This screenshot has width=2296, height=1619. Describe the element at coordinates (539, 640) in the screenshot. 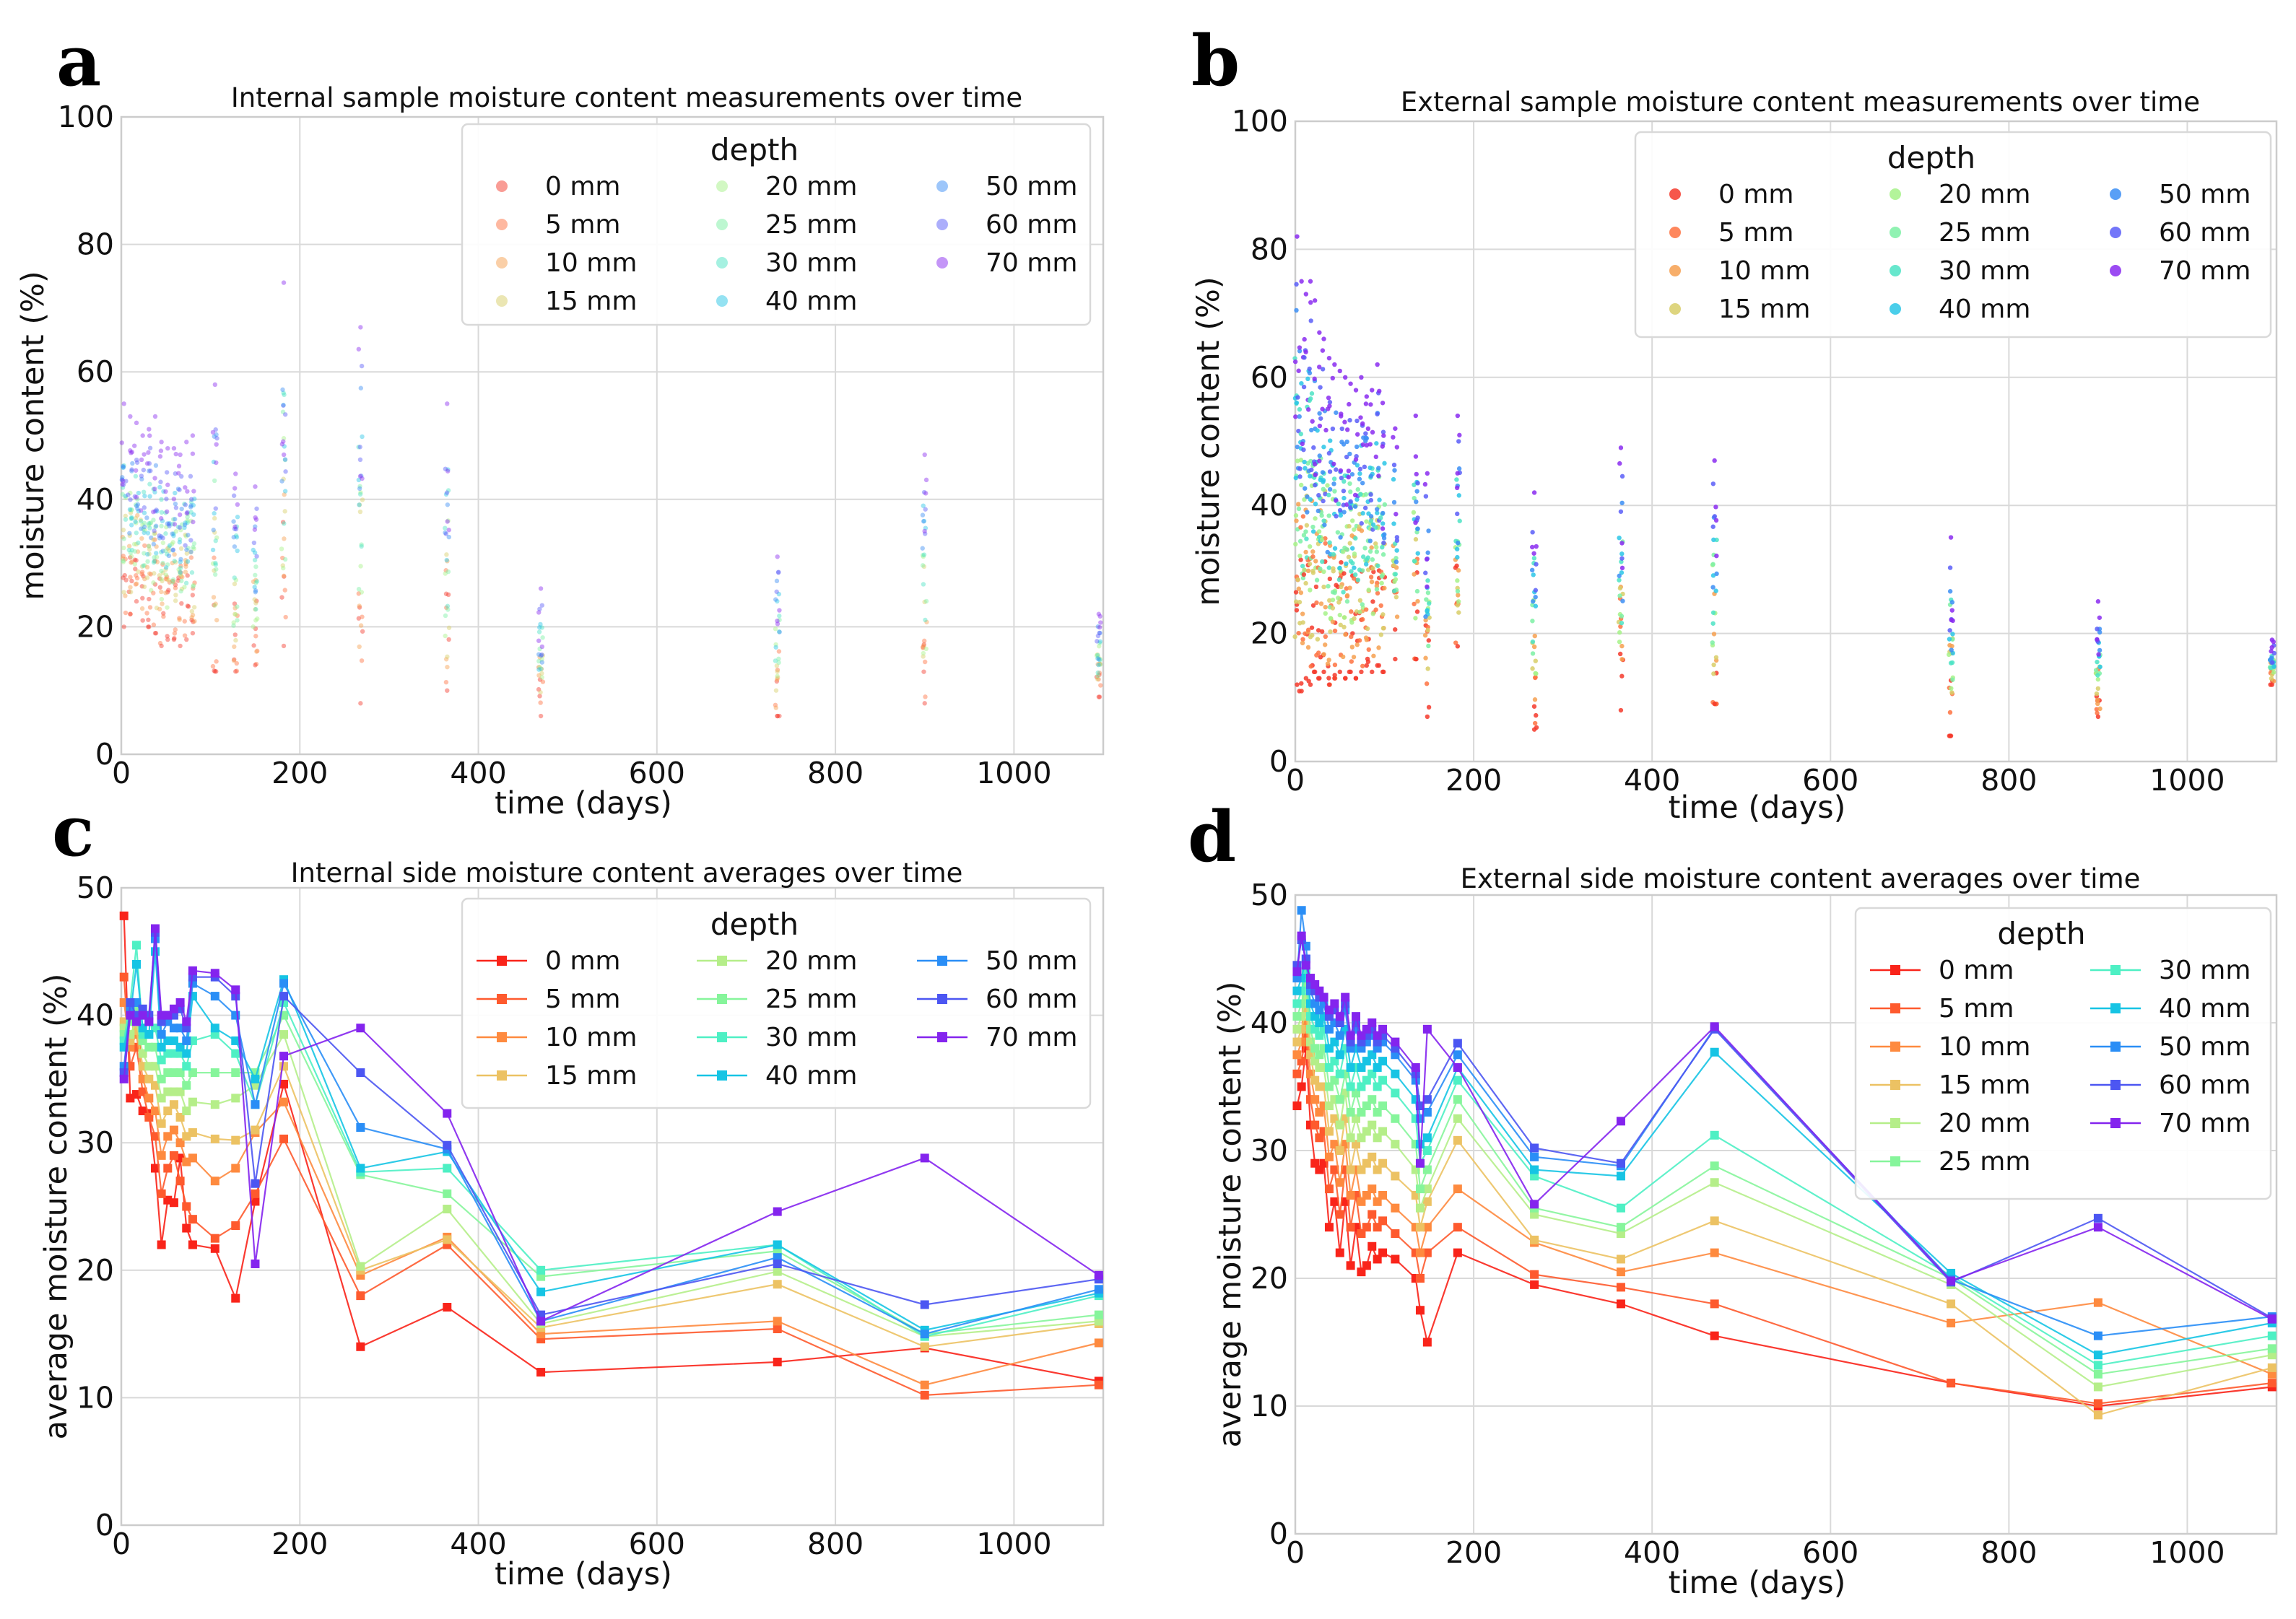

I see `point-70mm-day470` at that location.